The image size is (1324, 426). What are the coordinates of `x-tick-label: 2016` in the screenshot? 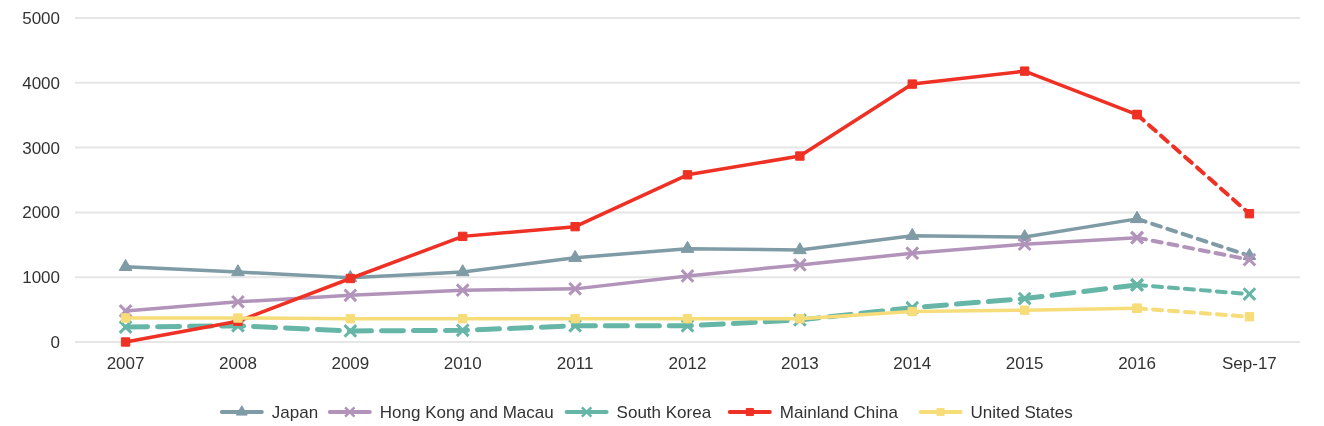 It's located at (1137, 363).